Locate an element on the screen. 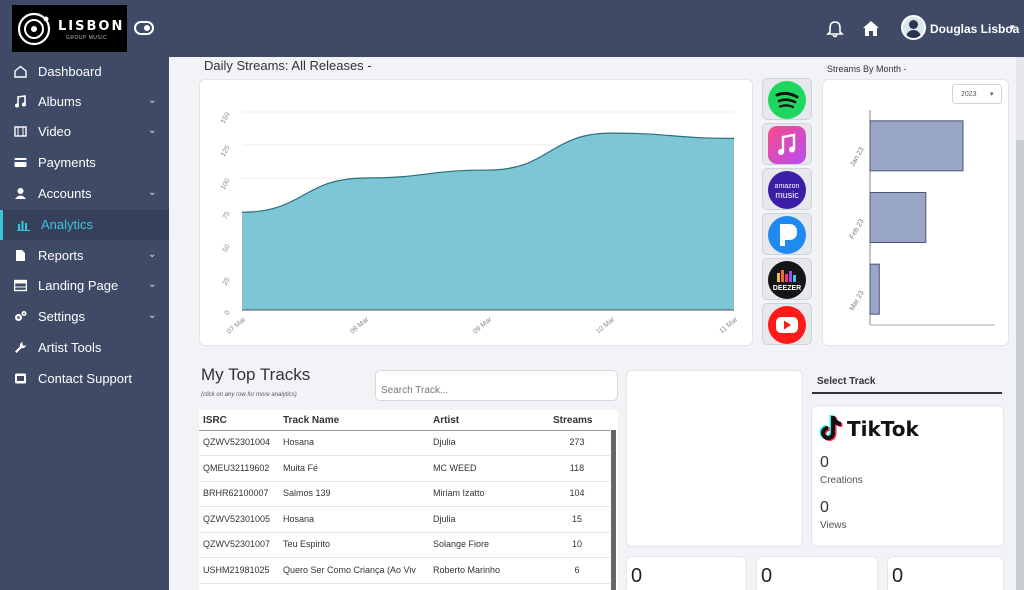 Image resolution: width=1024 pixels, height=590 pixels. platform-apple-music is located at coordinates (787, 144).